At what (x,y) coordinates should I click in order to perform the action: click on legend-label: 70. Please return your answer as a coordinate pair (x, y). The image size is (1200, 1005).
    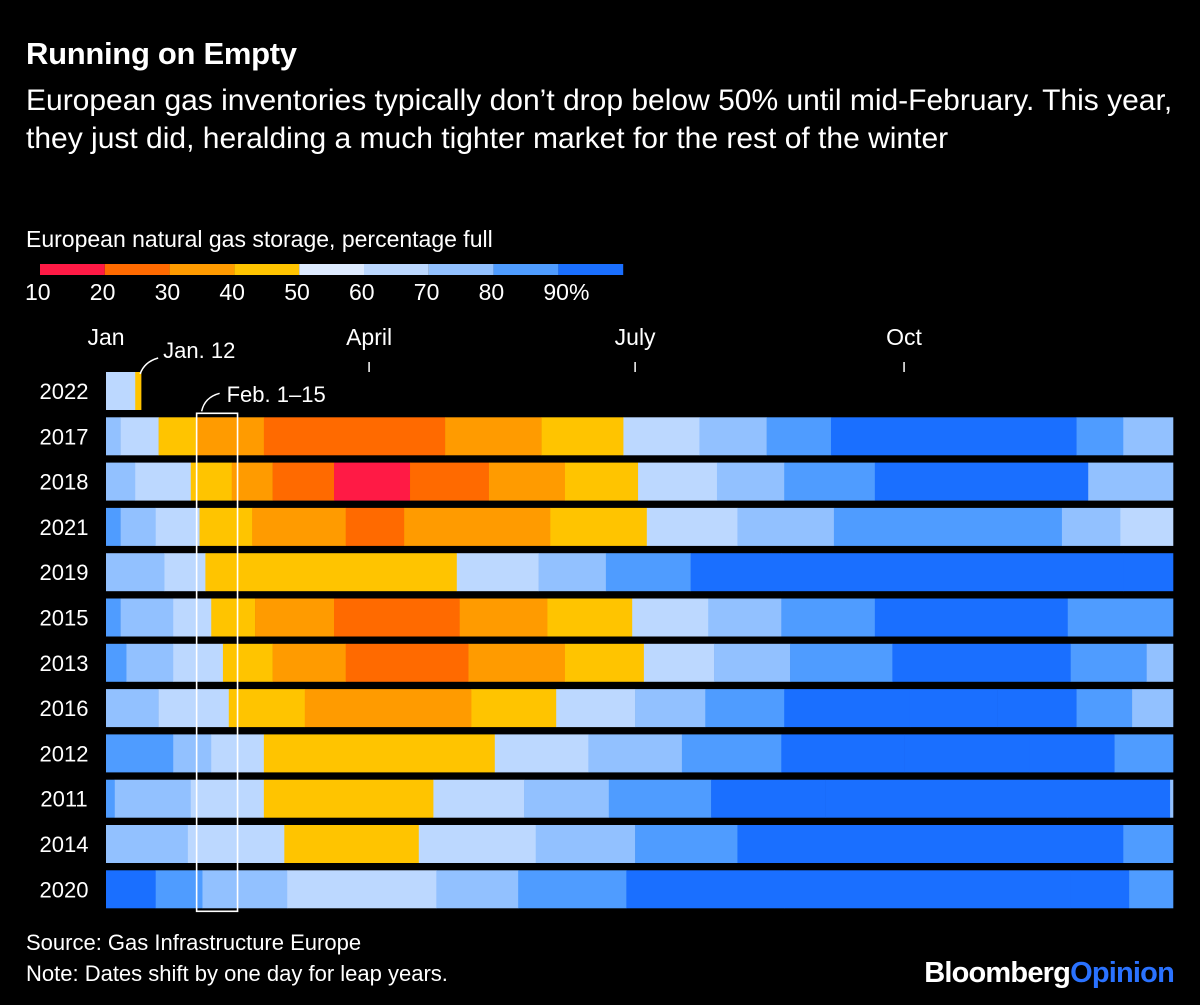
    Looking at the image, I should click on (427, 292).